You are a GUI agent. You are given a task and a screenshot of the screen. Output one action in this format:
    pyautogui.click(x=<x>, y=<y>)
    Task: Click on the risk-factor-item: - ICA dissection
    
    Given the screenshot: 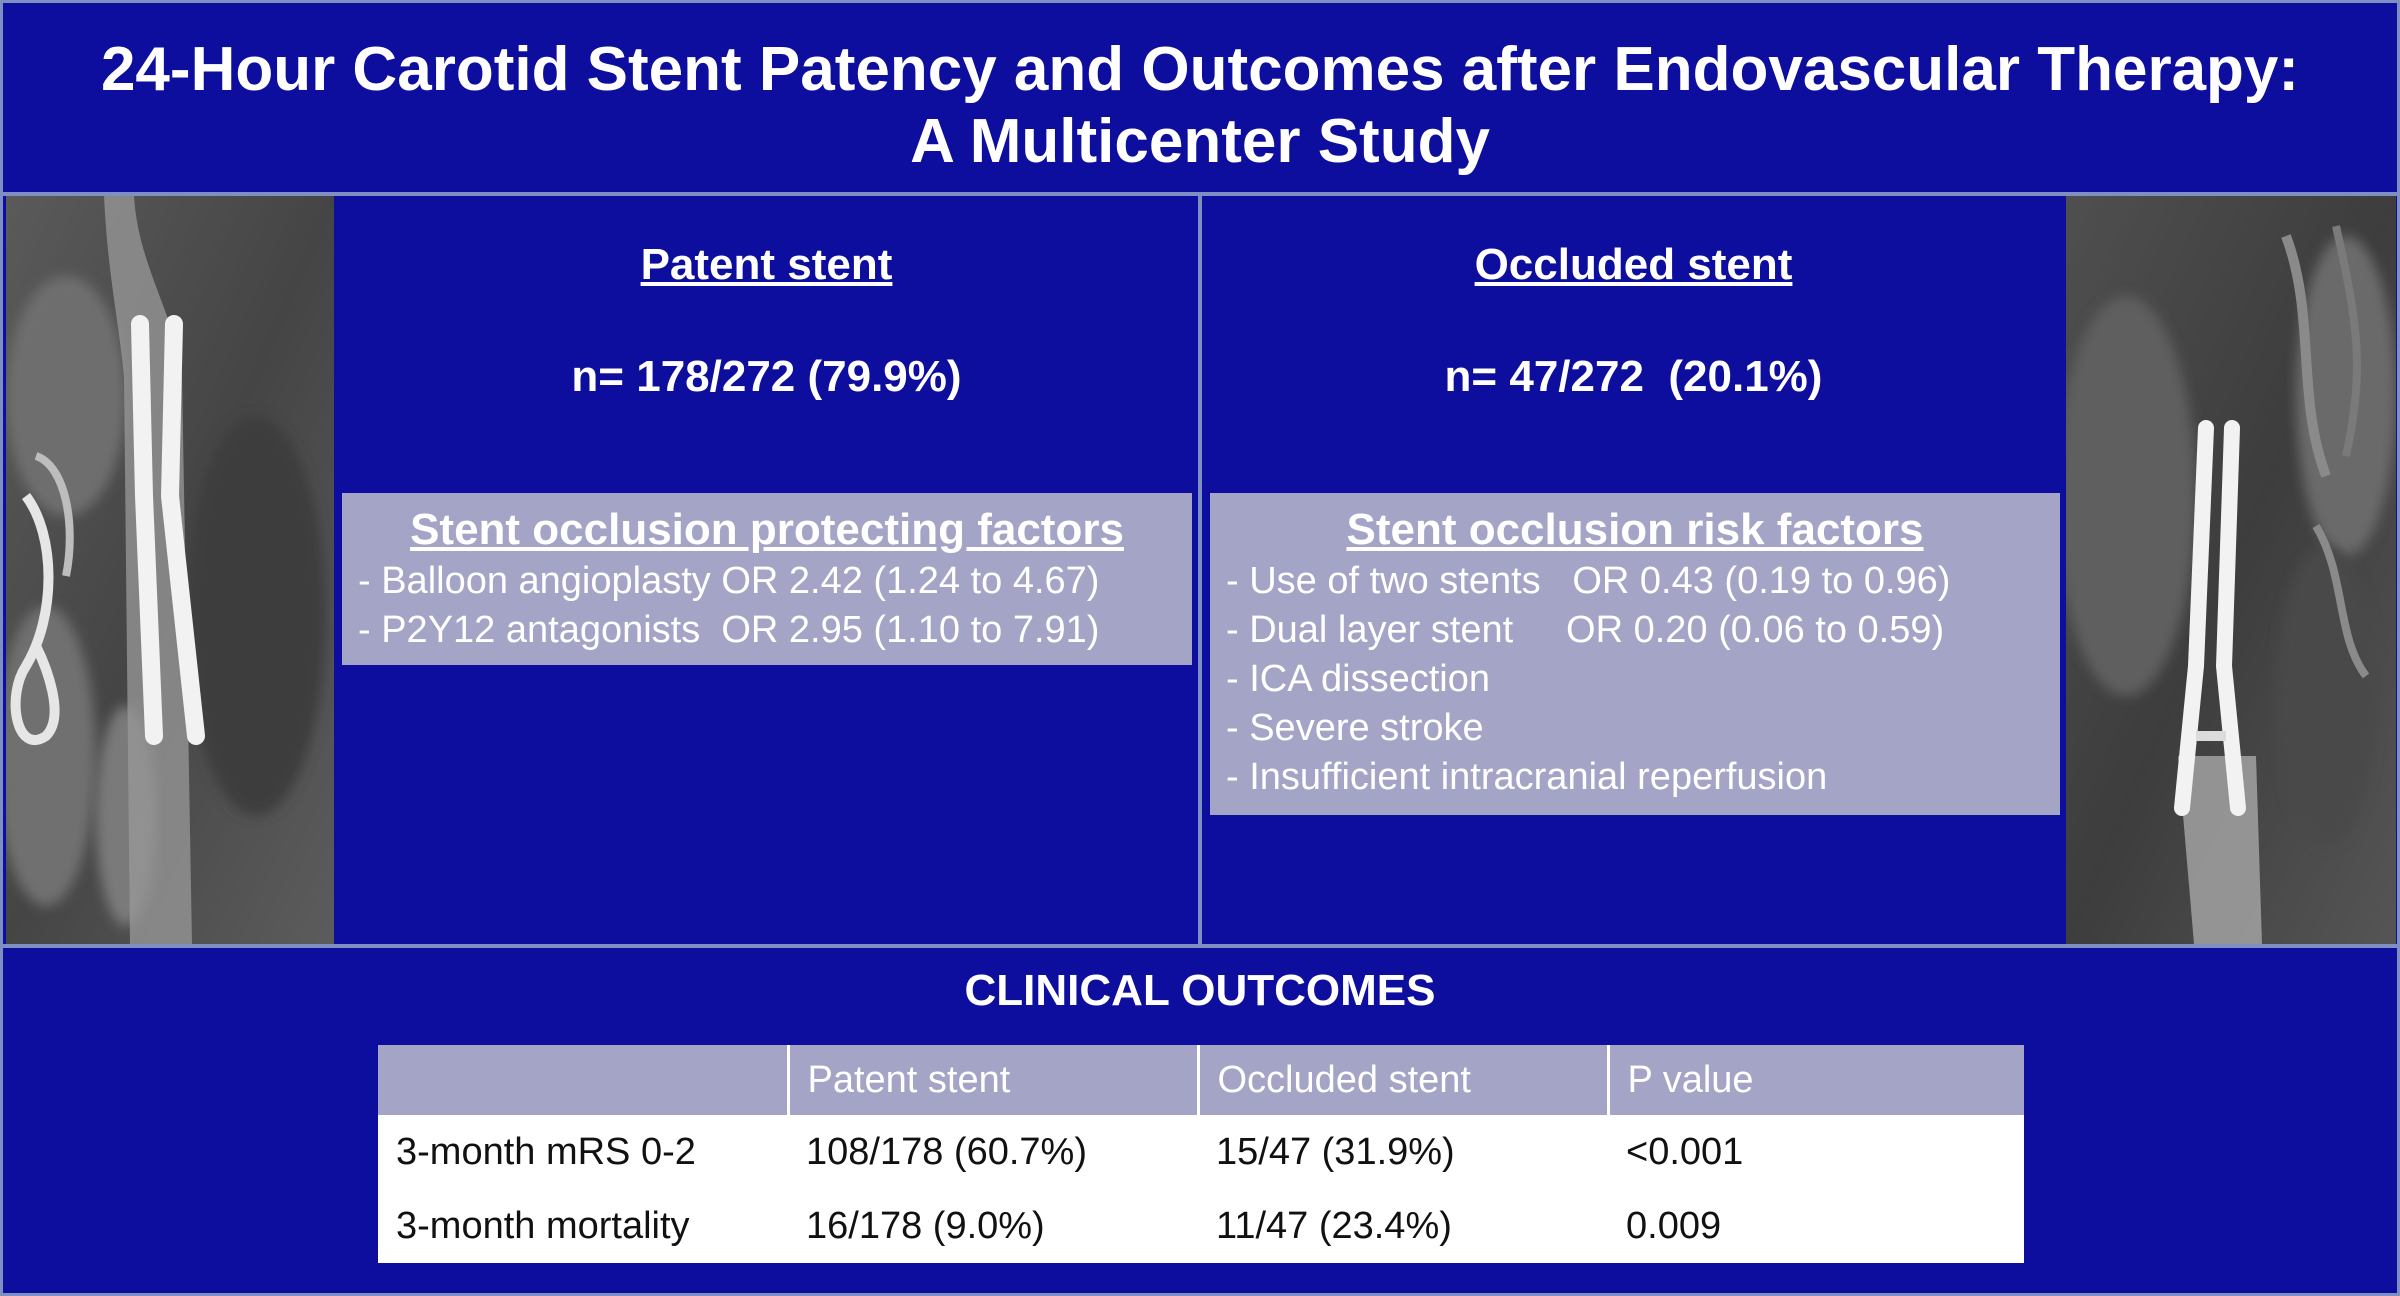 What is the action you would take?
    pyautogui.click(x=1358, y=679)
    